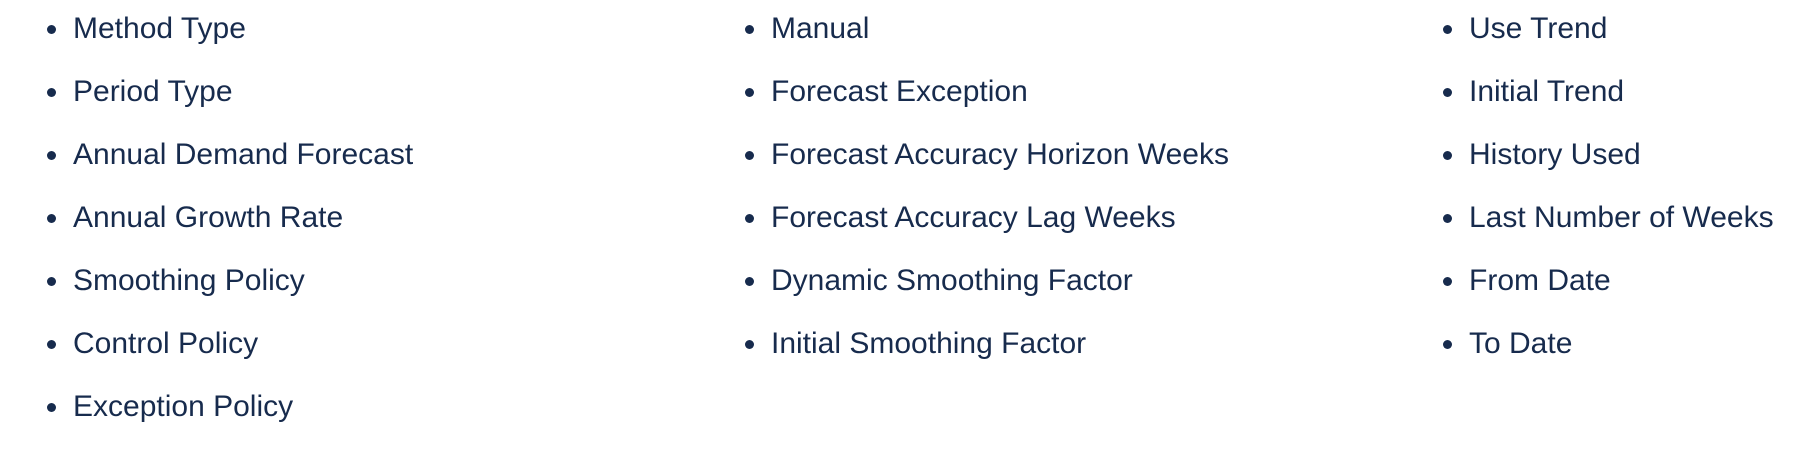  Describe the element at coordinates (973, 217) in the screenshot. I see `list-item-label: Forecast Accuracy Lag Weeks` at that location.